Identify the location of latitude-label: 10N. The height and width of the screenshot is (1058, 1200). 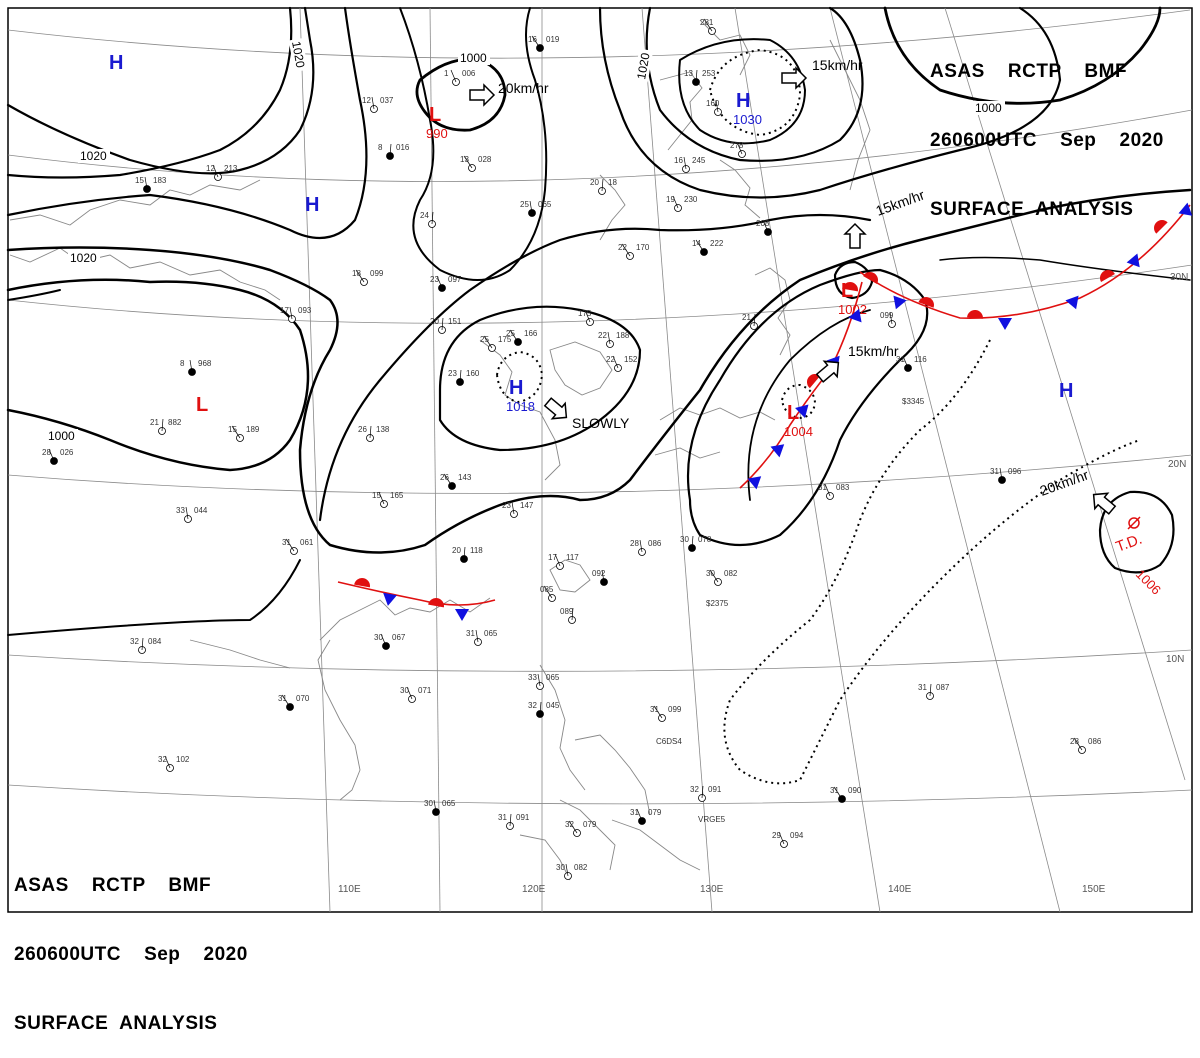
(1175, 659).